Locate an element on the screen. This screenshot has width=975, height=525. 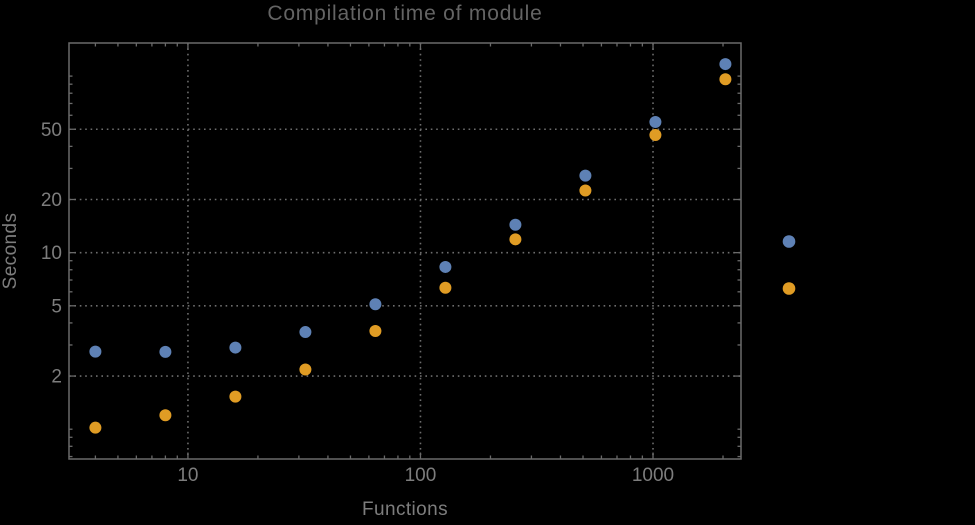
x-tick-label: 1000 is located at coordinates (653, 475).